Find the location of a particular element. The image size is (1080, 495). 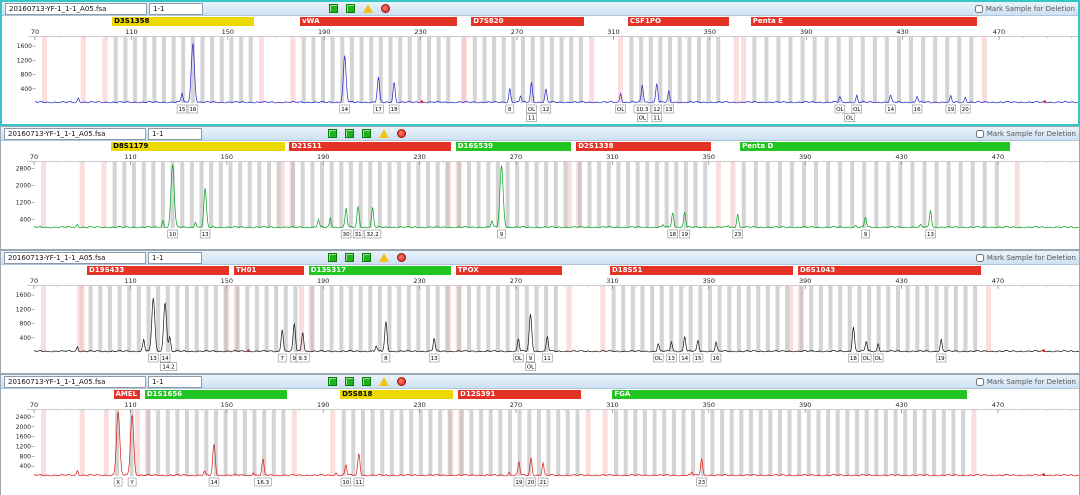

locus-bar-TPOX: TPOX is located at coordinates (508, 270).